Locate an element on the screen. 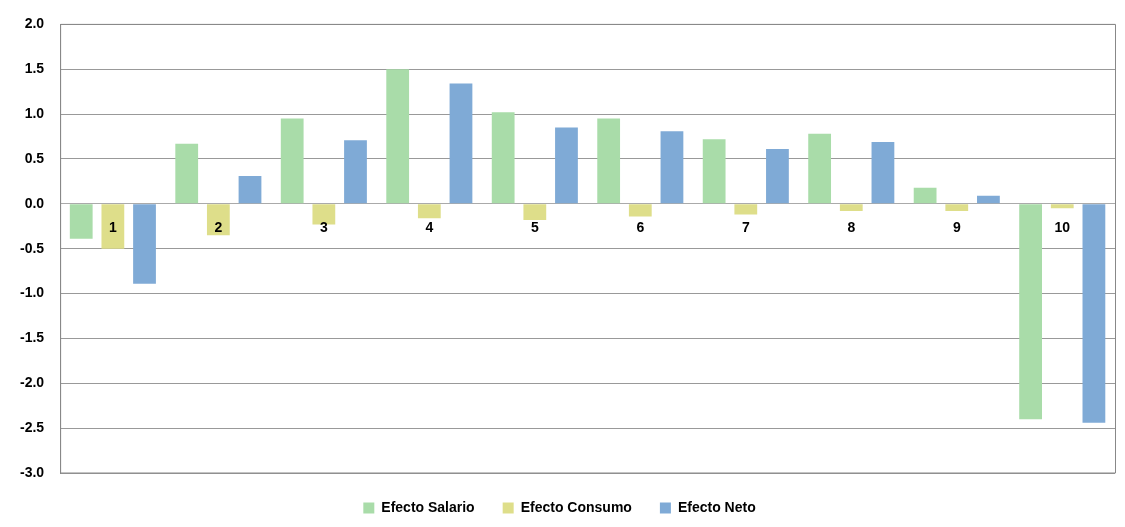 Image resolution: width=1125 pixels, height=527 pixels. y-tick-label: 2.0 is located at coordinates (34, 23).